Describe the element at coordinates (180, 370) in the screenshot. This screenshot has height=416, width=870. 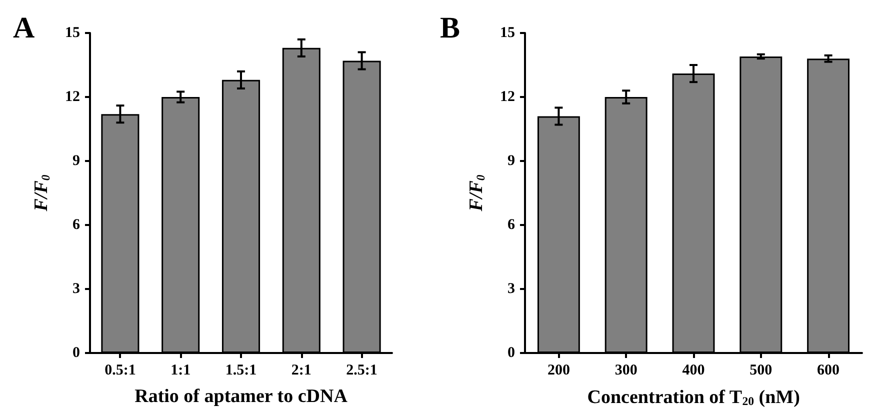
I see `x-tick-label: 1:1` at that location.